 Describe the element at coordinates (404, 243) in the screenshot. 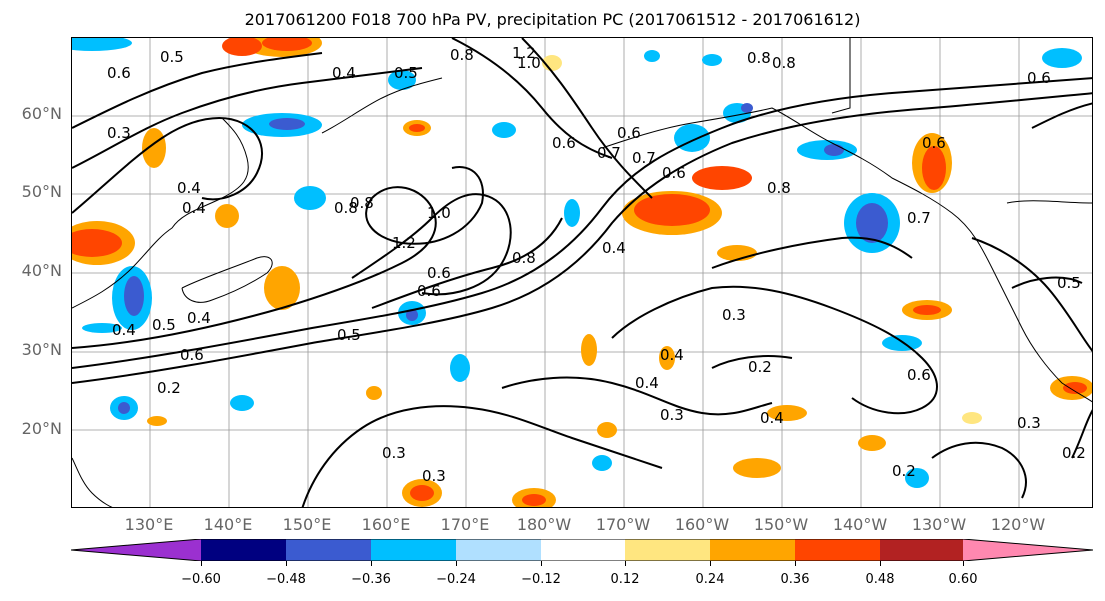

I see `contour-label: 1.2` at that location.